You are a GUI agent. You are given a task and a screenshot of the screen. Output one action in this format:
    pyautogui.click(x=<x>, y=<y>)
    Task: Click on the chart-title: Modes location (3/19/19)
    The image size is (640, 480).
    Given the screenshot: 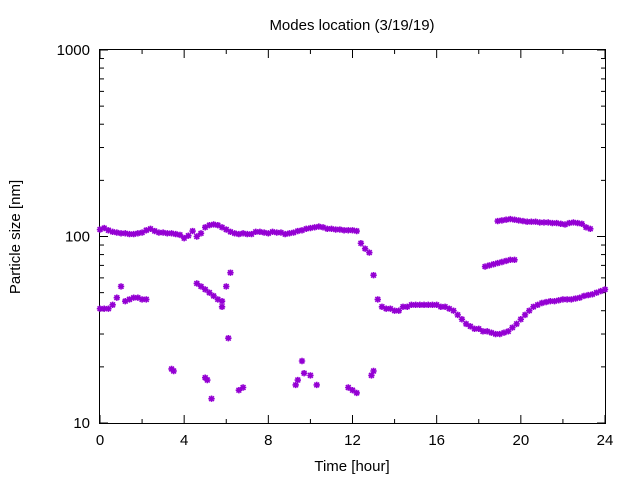 What is the action you would take?
    pyautogui.click(x=351, y=25)
    